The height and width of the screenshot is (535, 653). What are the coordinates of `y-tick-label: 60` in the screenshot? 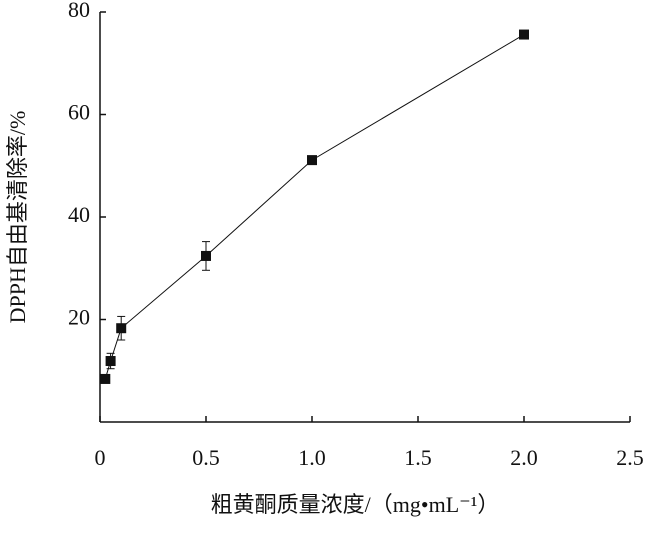 It's located at (79, 112).